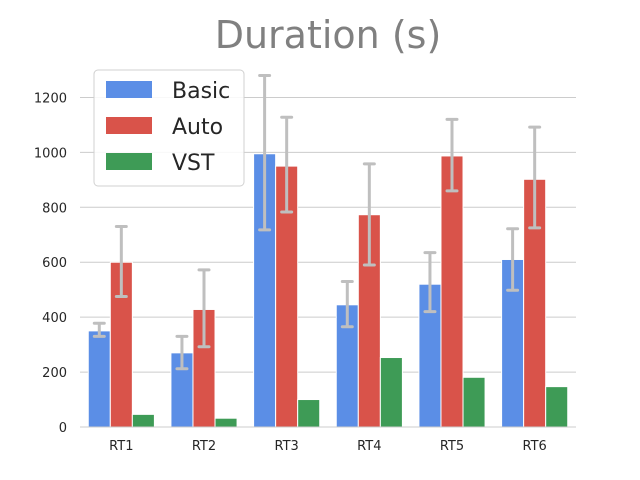 This screenshot has width=640, height=480. What do you see at coordinates (226, 422) in the screenshot?
I see `bar-vst-rt2` at bounding box center [226, 422].